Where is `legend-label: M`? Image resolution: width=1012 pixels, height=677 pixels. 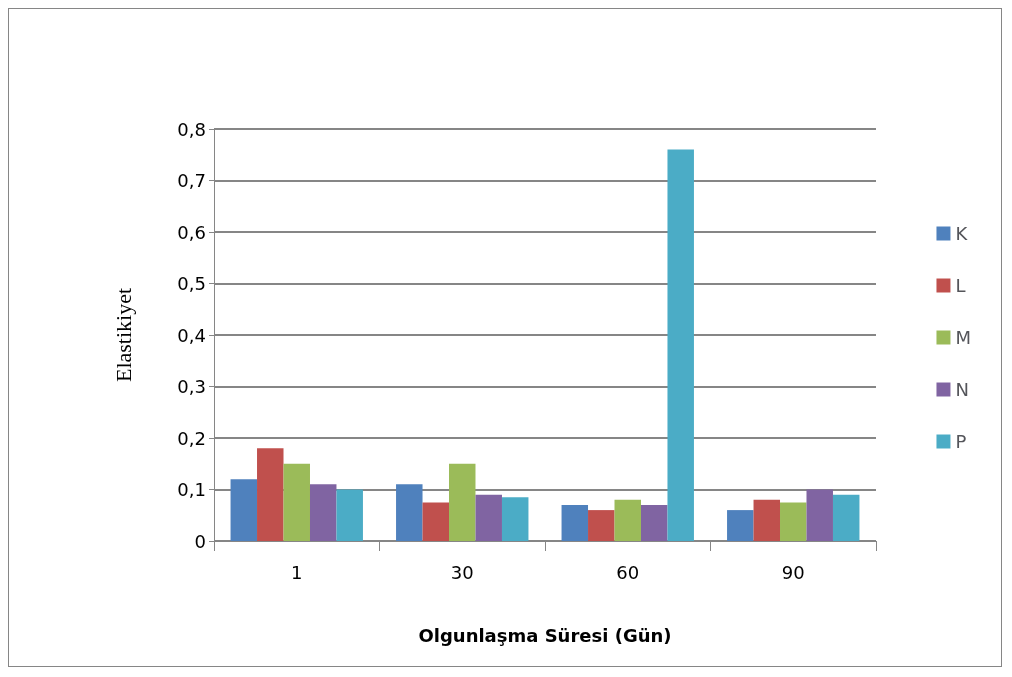 legend-label: M is located at coordinates (963, 337).